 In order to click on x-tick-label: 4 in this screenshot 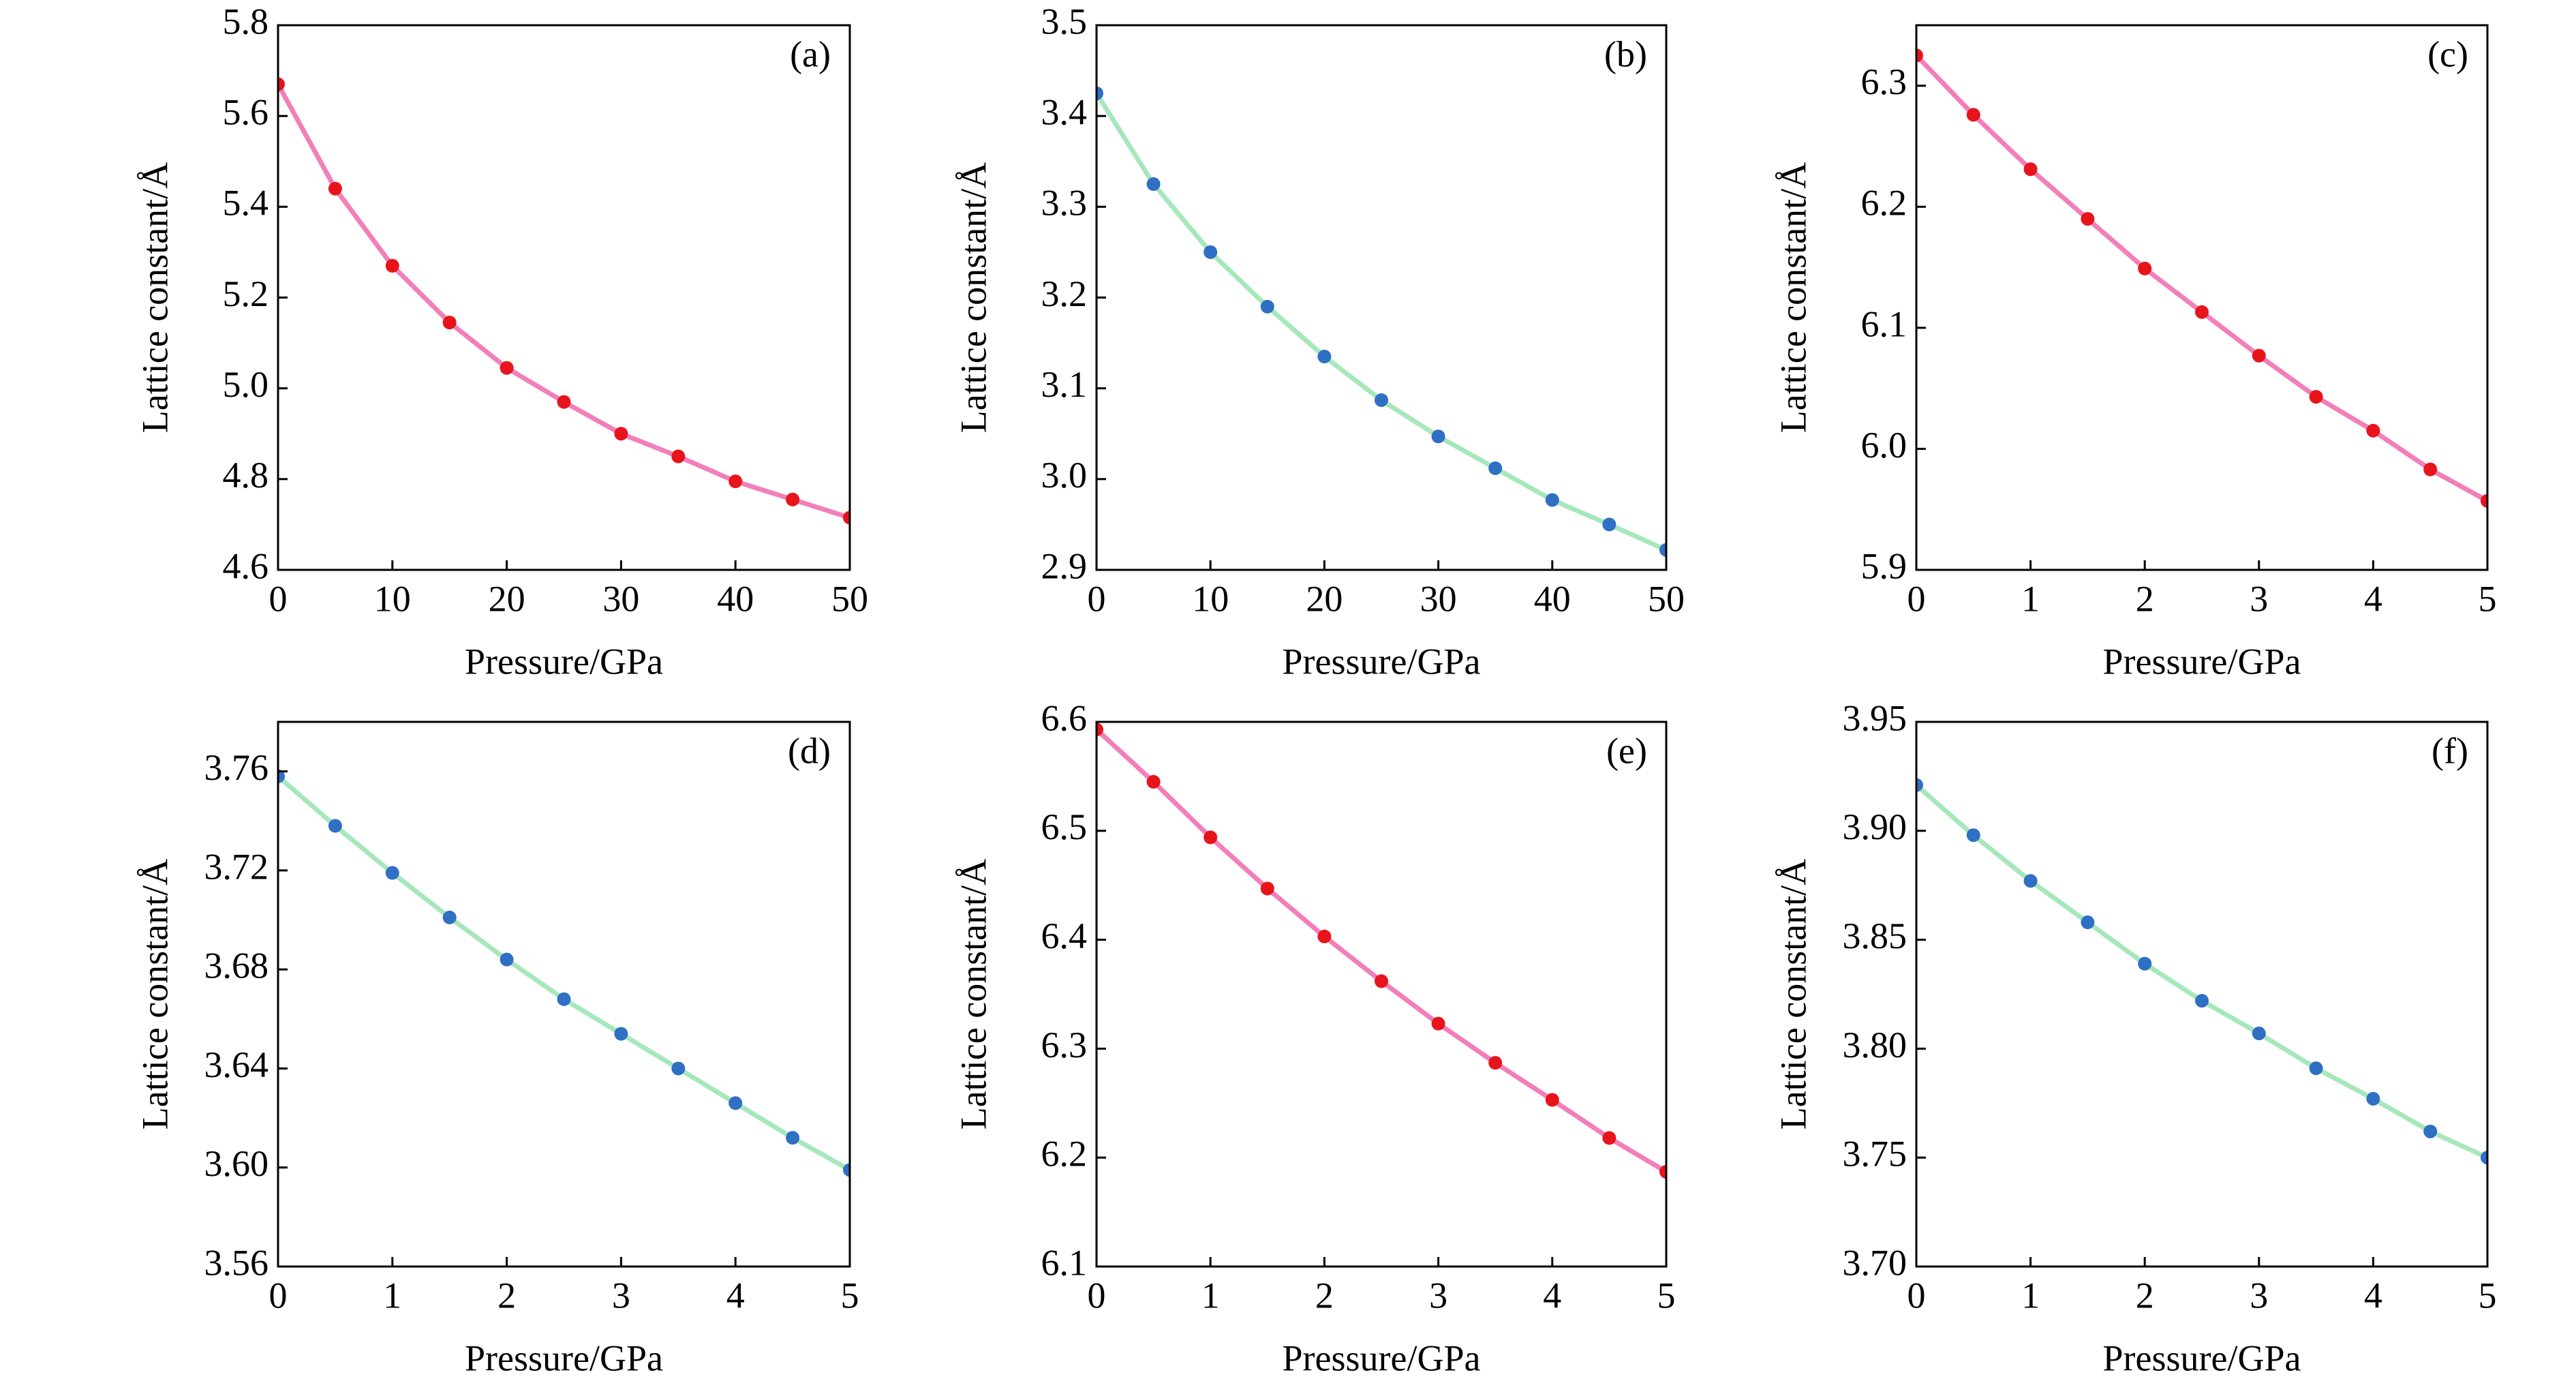, I will do `click(1552, 1295)`.